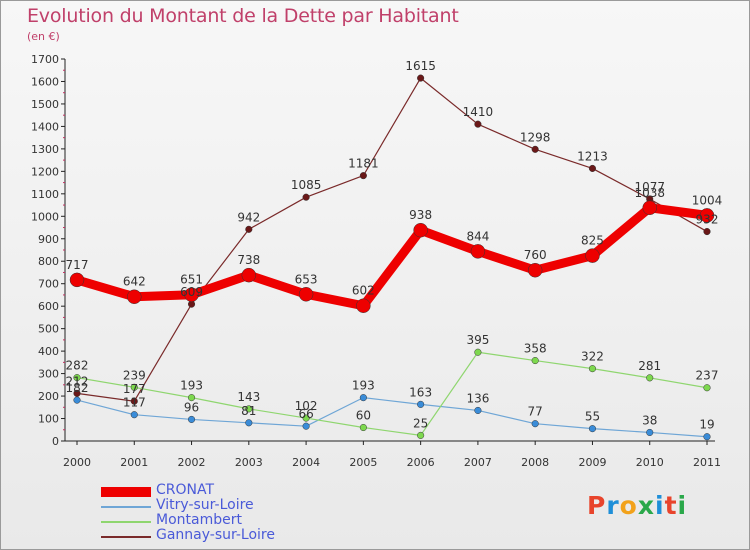  I want to click on data-label: 602, so click(363, 291).